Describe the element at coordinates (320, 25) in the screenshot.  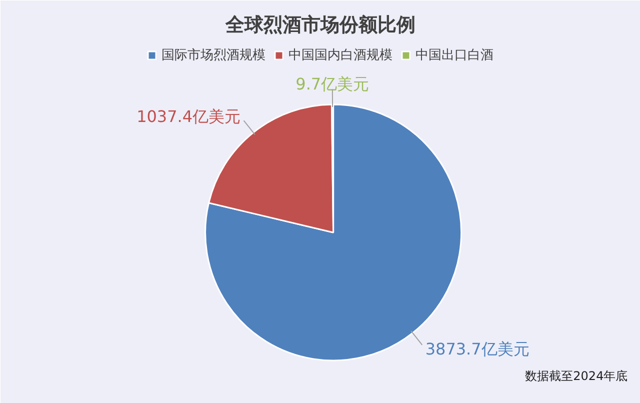
I see `chart-title: 全球烈酒市场份额比例` at that location.